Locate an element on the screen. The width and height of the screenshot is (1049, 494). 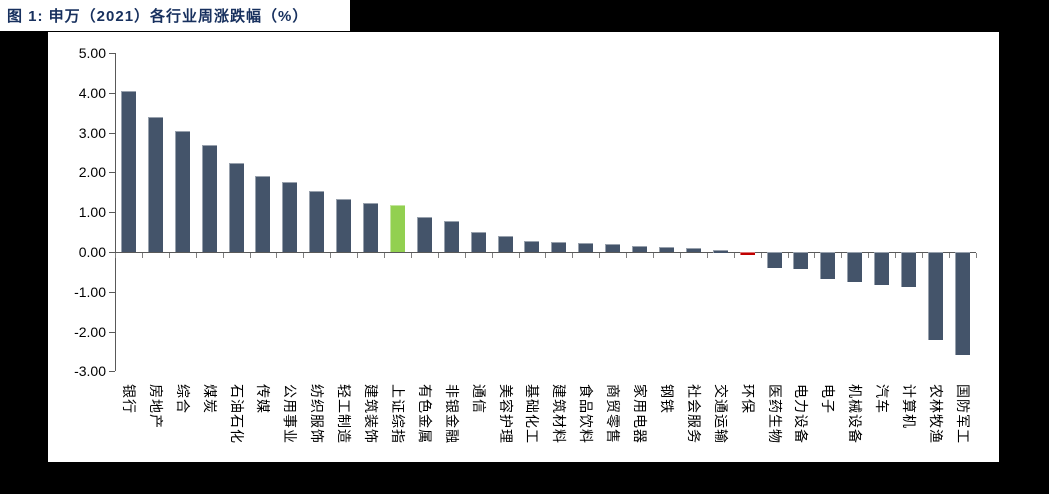
x-axis-label: 纺织服饰 is located at coordinates (317, 414).